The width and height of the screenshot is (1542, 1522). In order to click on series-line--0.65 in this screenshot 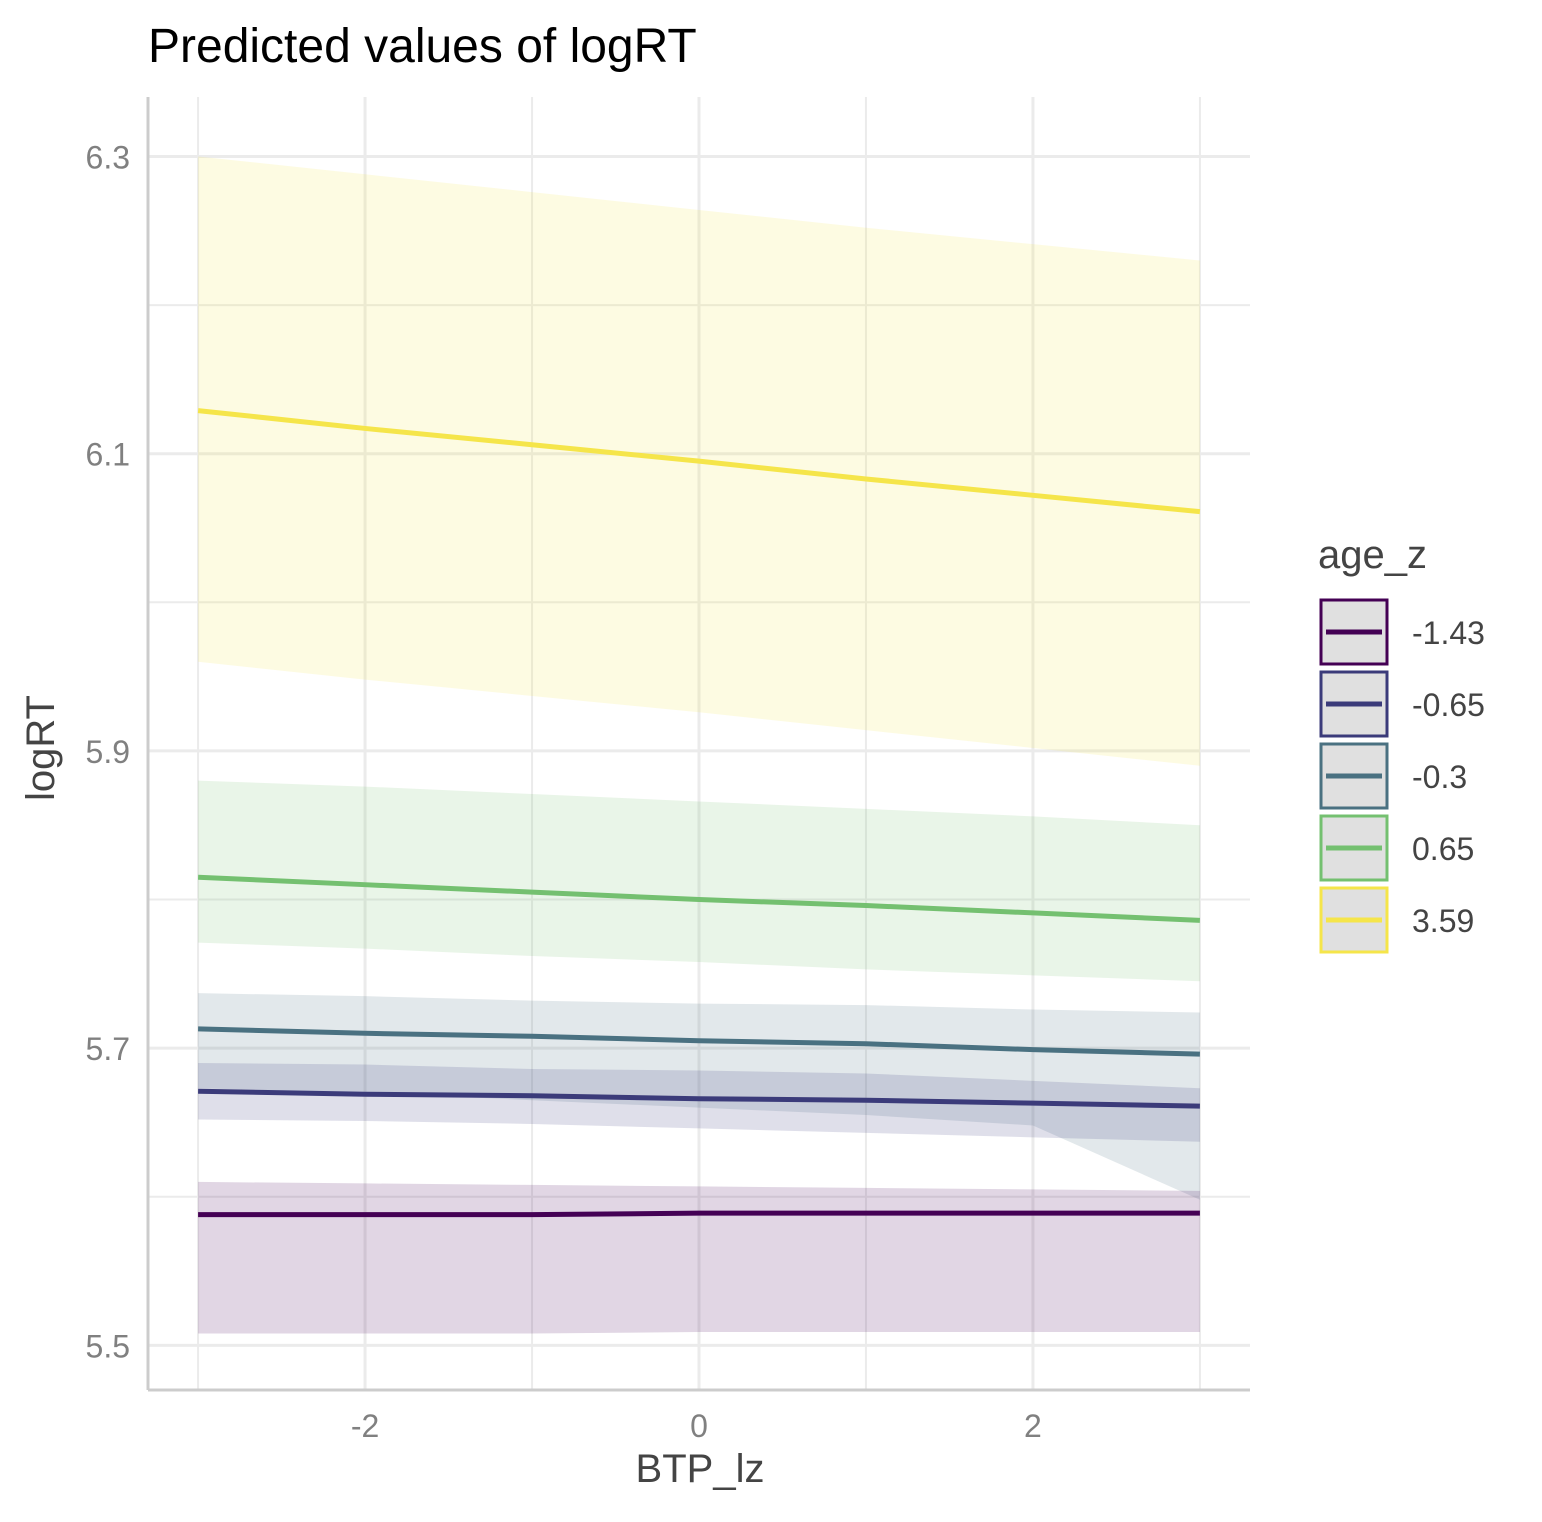, I will do `click(699, 1098)`.